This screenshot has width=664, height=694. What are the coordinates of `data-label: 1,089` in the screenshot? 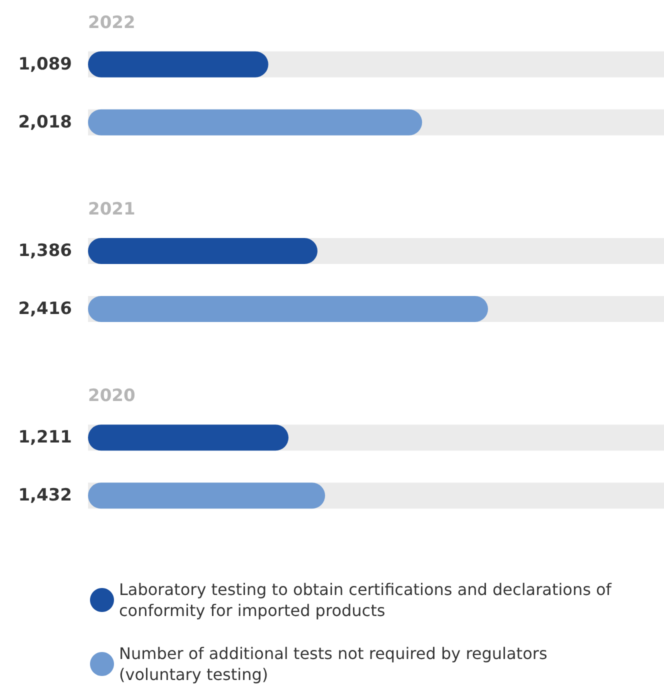 It's located at (45, 64).